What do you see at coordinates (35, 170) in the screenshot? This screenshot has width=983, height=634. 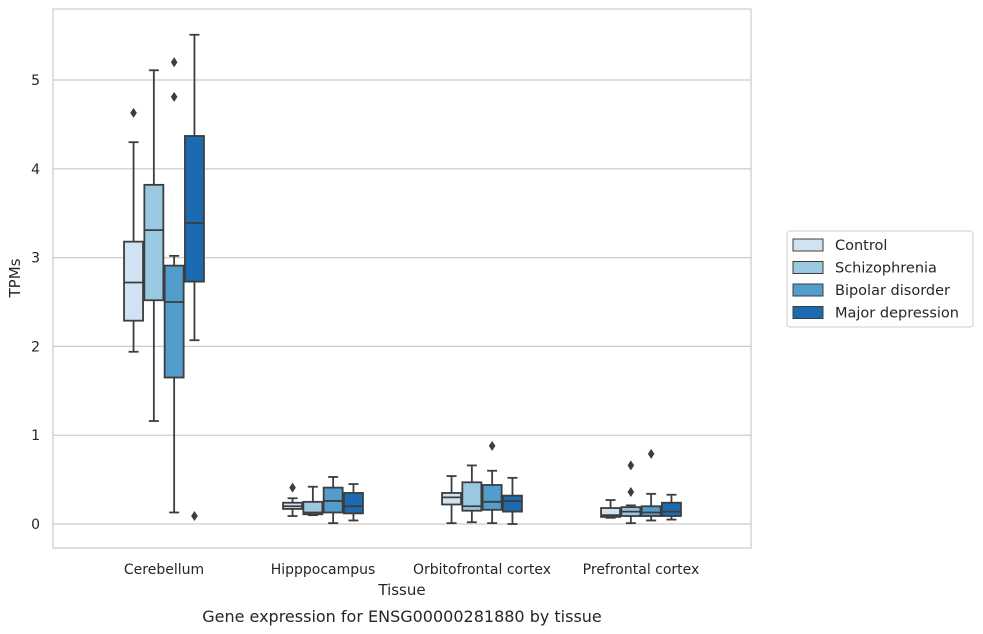 I see `y-tick-label: 4` at bounding box center [35, 170].